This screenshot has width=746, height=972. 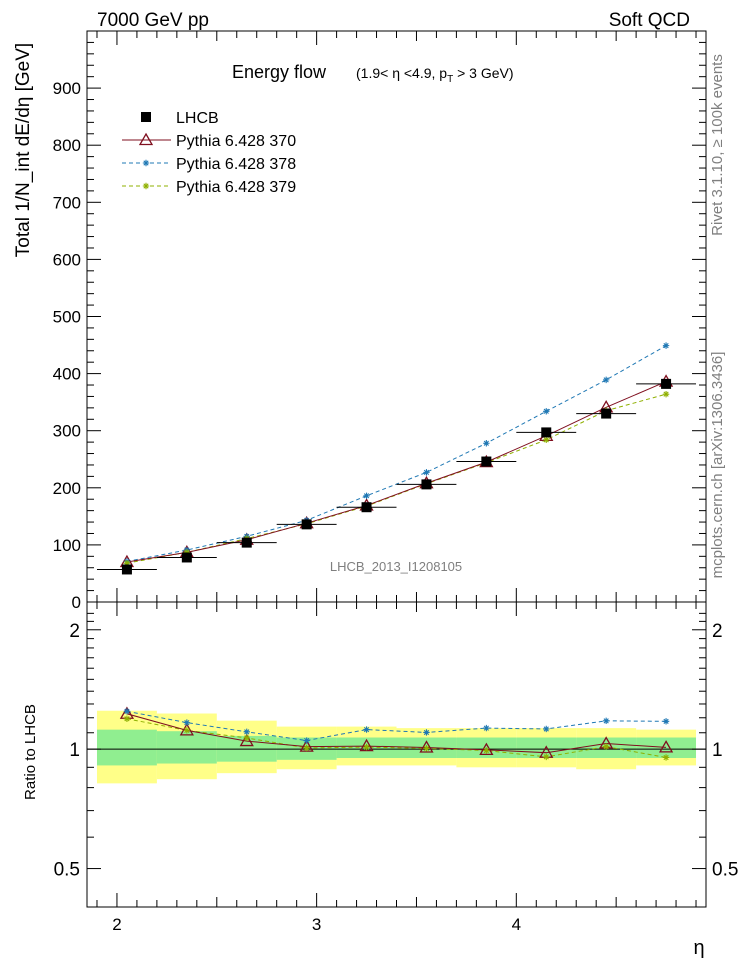 What do you see at coordinates (717, 631) in the screenshot?
I see `ratio-y-tick-label-right: 2` at bounding box center [717, 631].